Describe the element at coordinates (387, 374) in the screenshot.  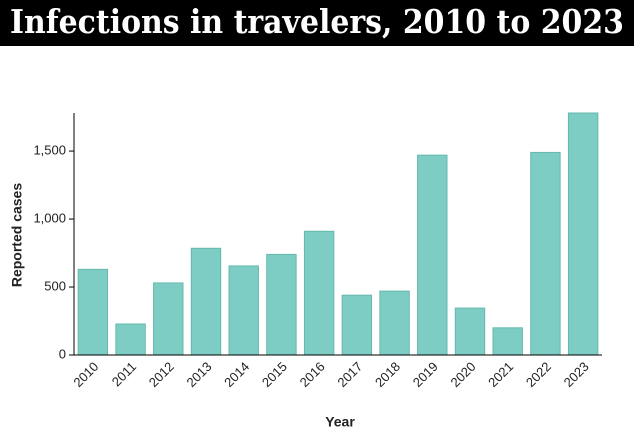
I see `x-tick-label: 2018` at that location.